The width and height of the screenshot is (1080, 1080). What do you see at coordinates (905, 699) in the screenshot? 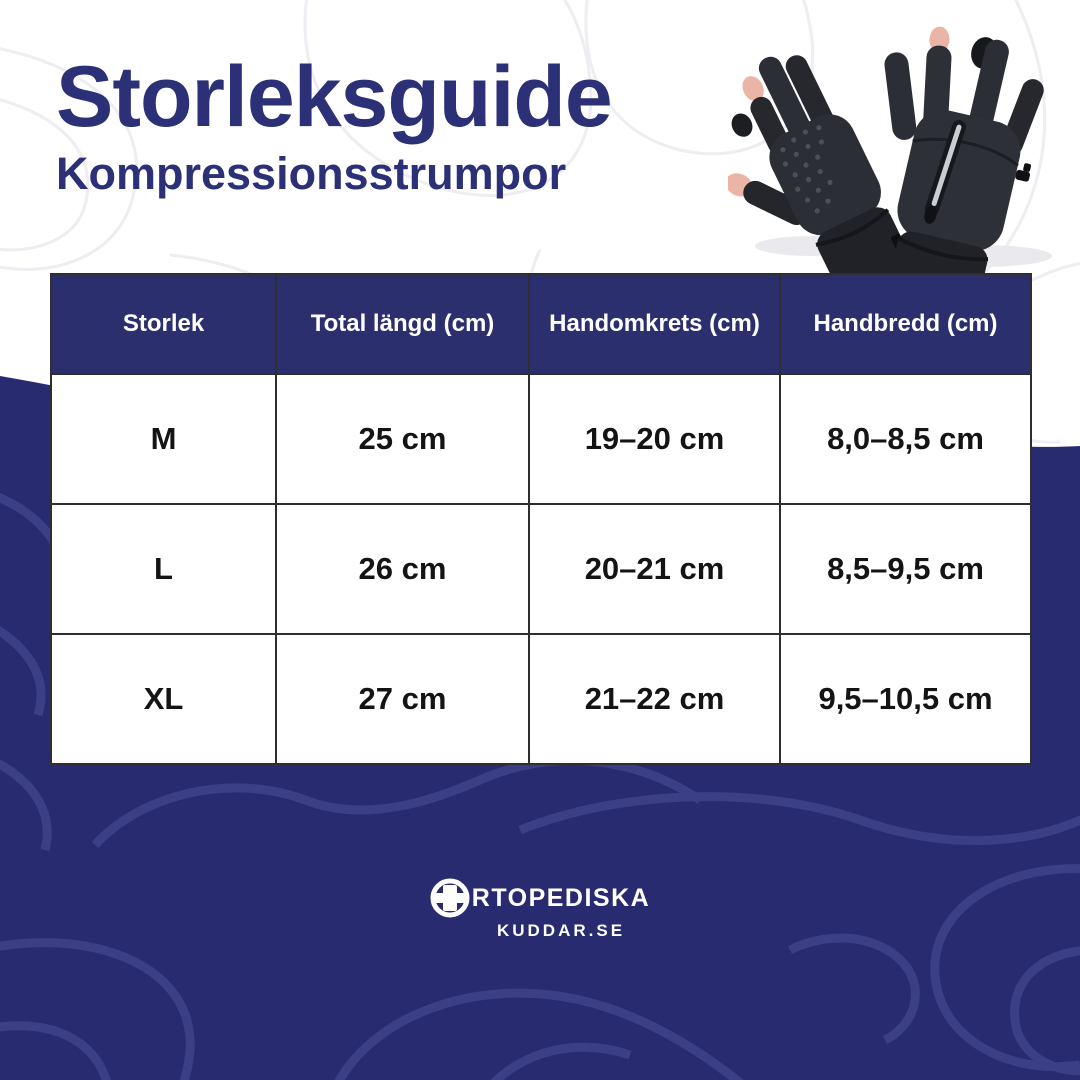
I see `bredd-cell: 9,5–10,5 cm` at bounding box center [905, 699].